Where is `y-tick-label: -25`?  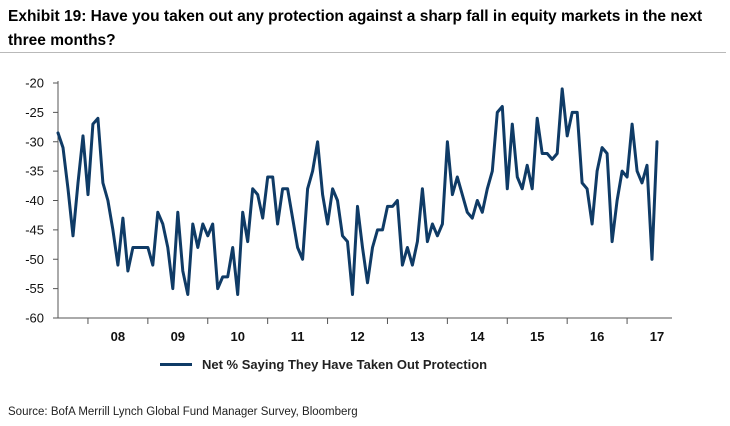 y-tick-label: -25 is located at coordinates (34, 112).